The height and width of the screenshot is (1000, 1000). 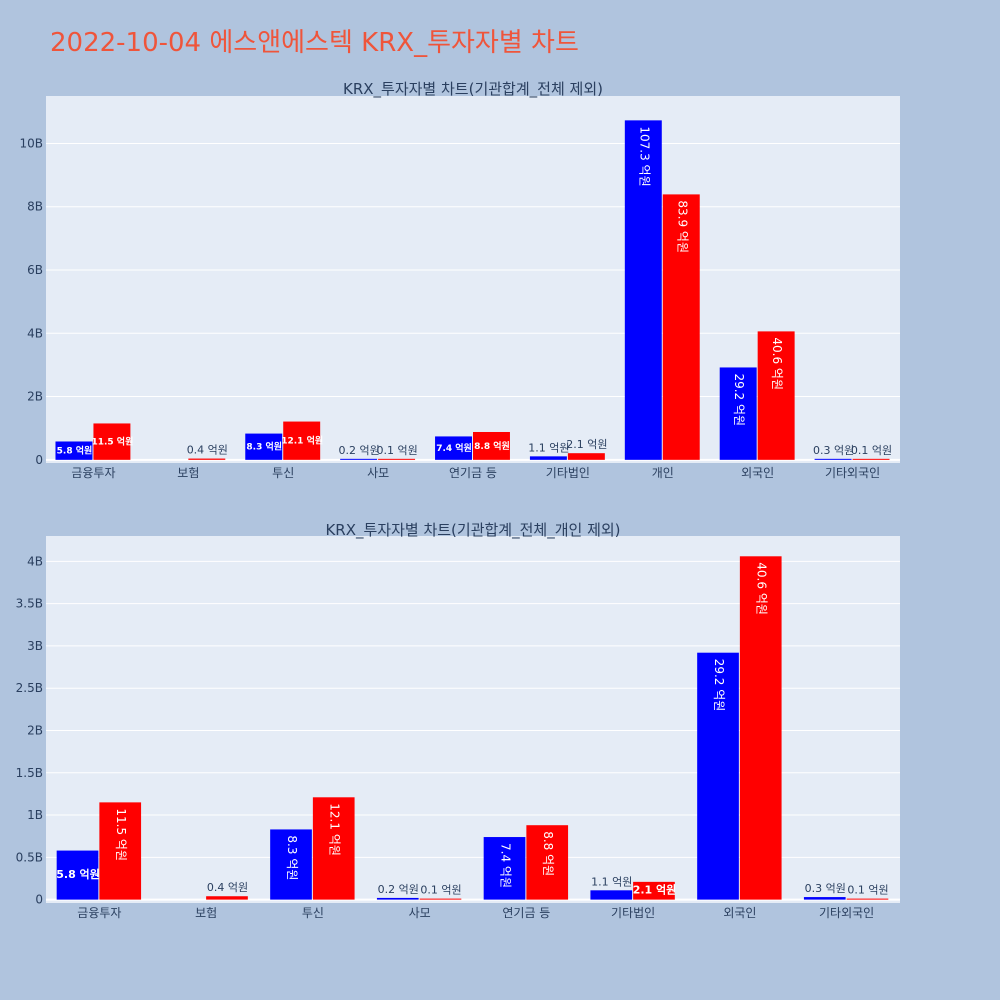 I want to click on page-title: 2022-10-04 에스앤에스텍 KRX_투자자별 차트, so click(x=314, y=43).